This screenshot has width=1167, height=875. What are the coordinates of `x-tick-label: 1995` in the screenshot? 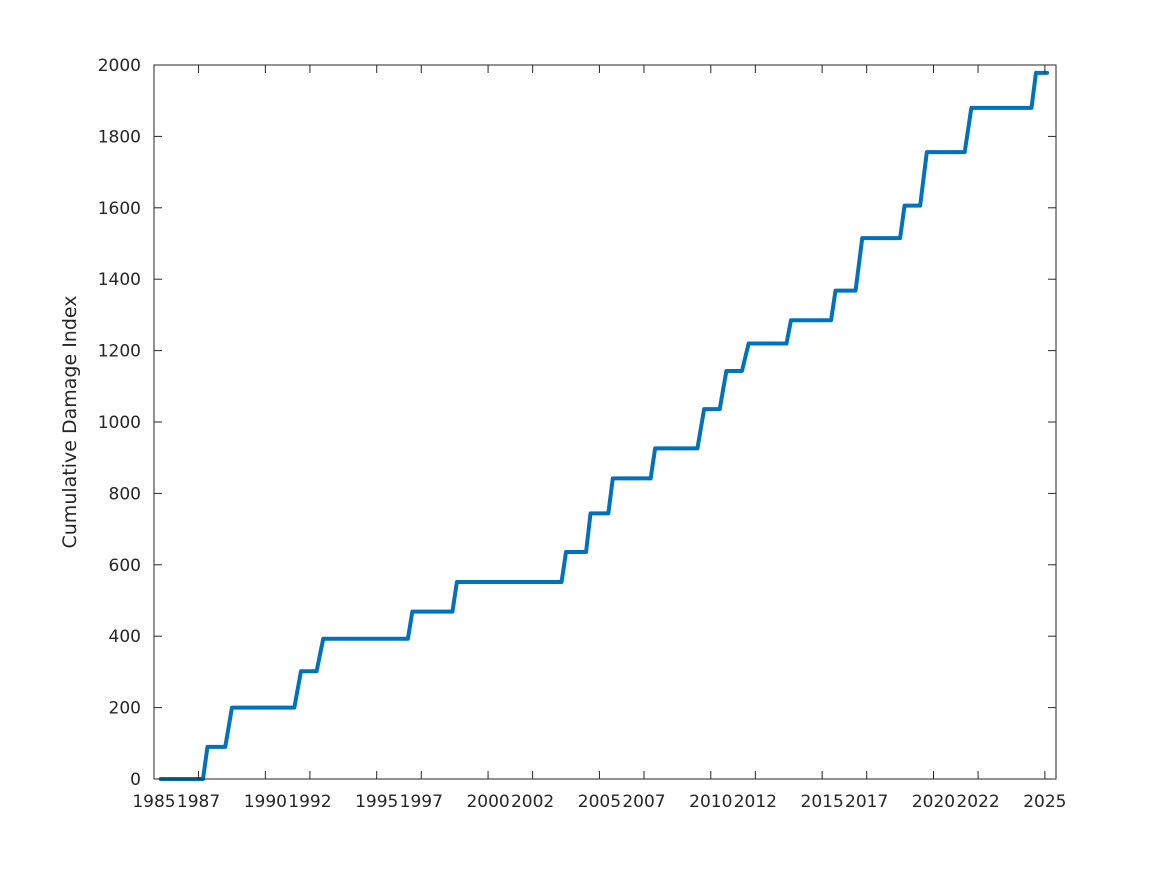 It's located at (376, 802).